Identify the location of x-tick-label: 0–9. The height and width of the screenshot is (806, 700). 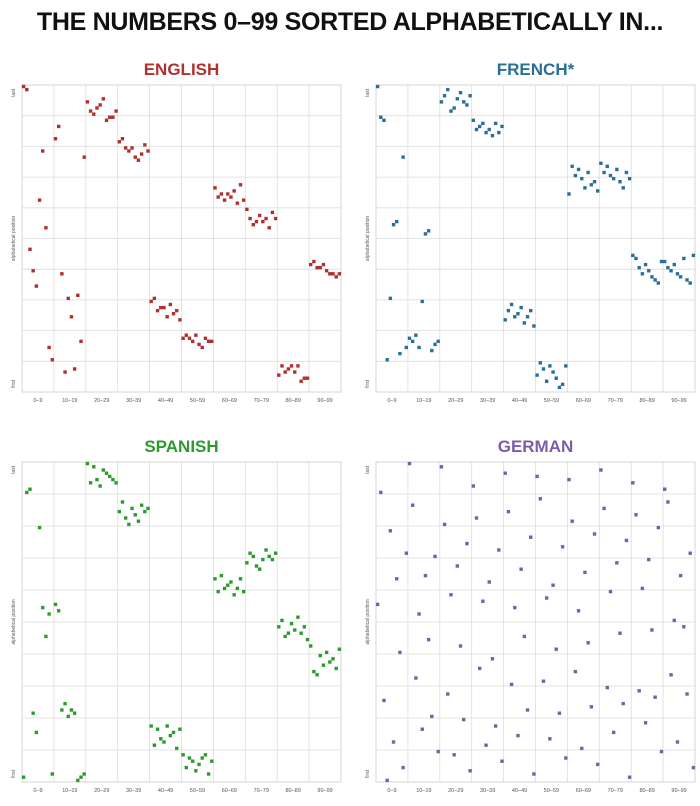
(37, 401).